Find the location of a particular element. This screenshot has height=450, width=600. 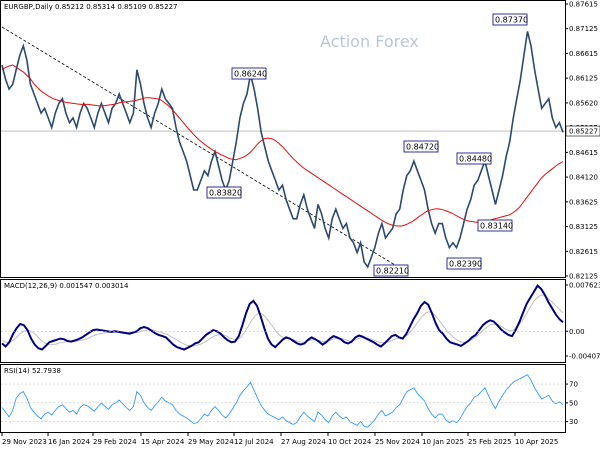

x-tick-label: 15 Apr 2024 is located at coordinates (163, 442).